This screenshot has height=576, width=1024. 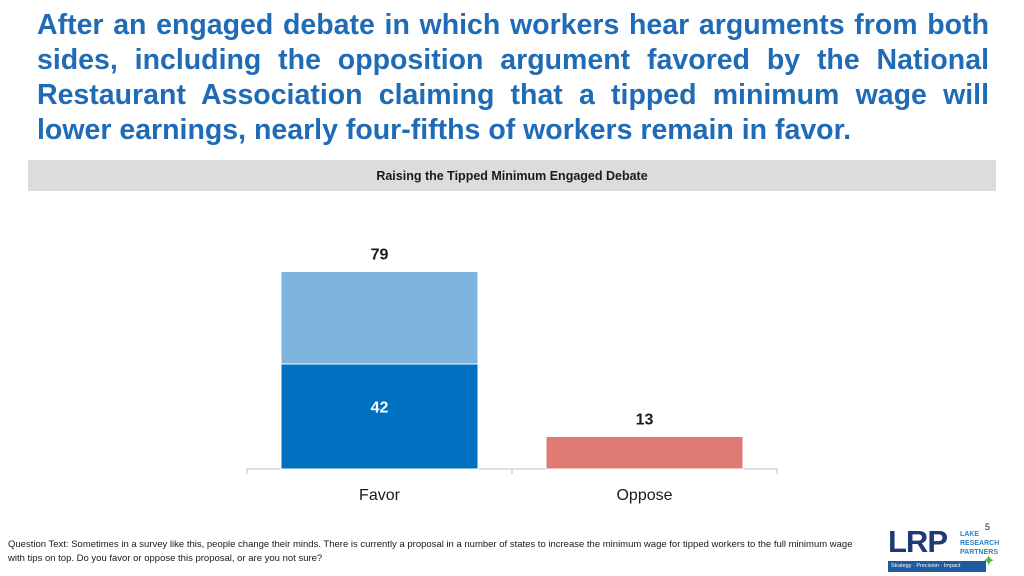 What do you see at coordinates (937, 566) in the screenshot?
I see `logo-tagline: Strategy · Precision · Impact` at bounding box center [937, 566].